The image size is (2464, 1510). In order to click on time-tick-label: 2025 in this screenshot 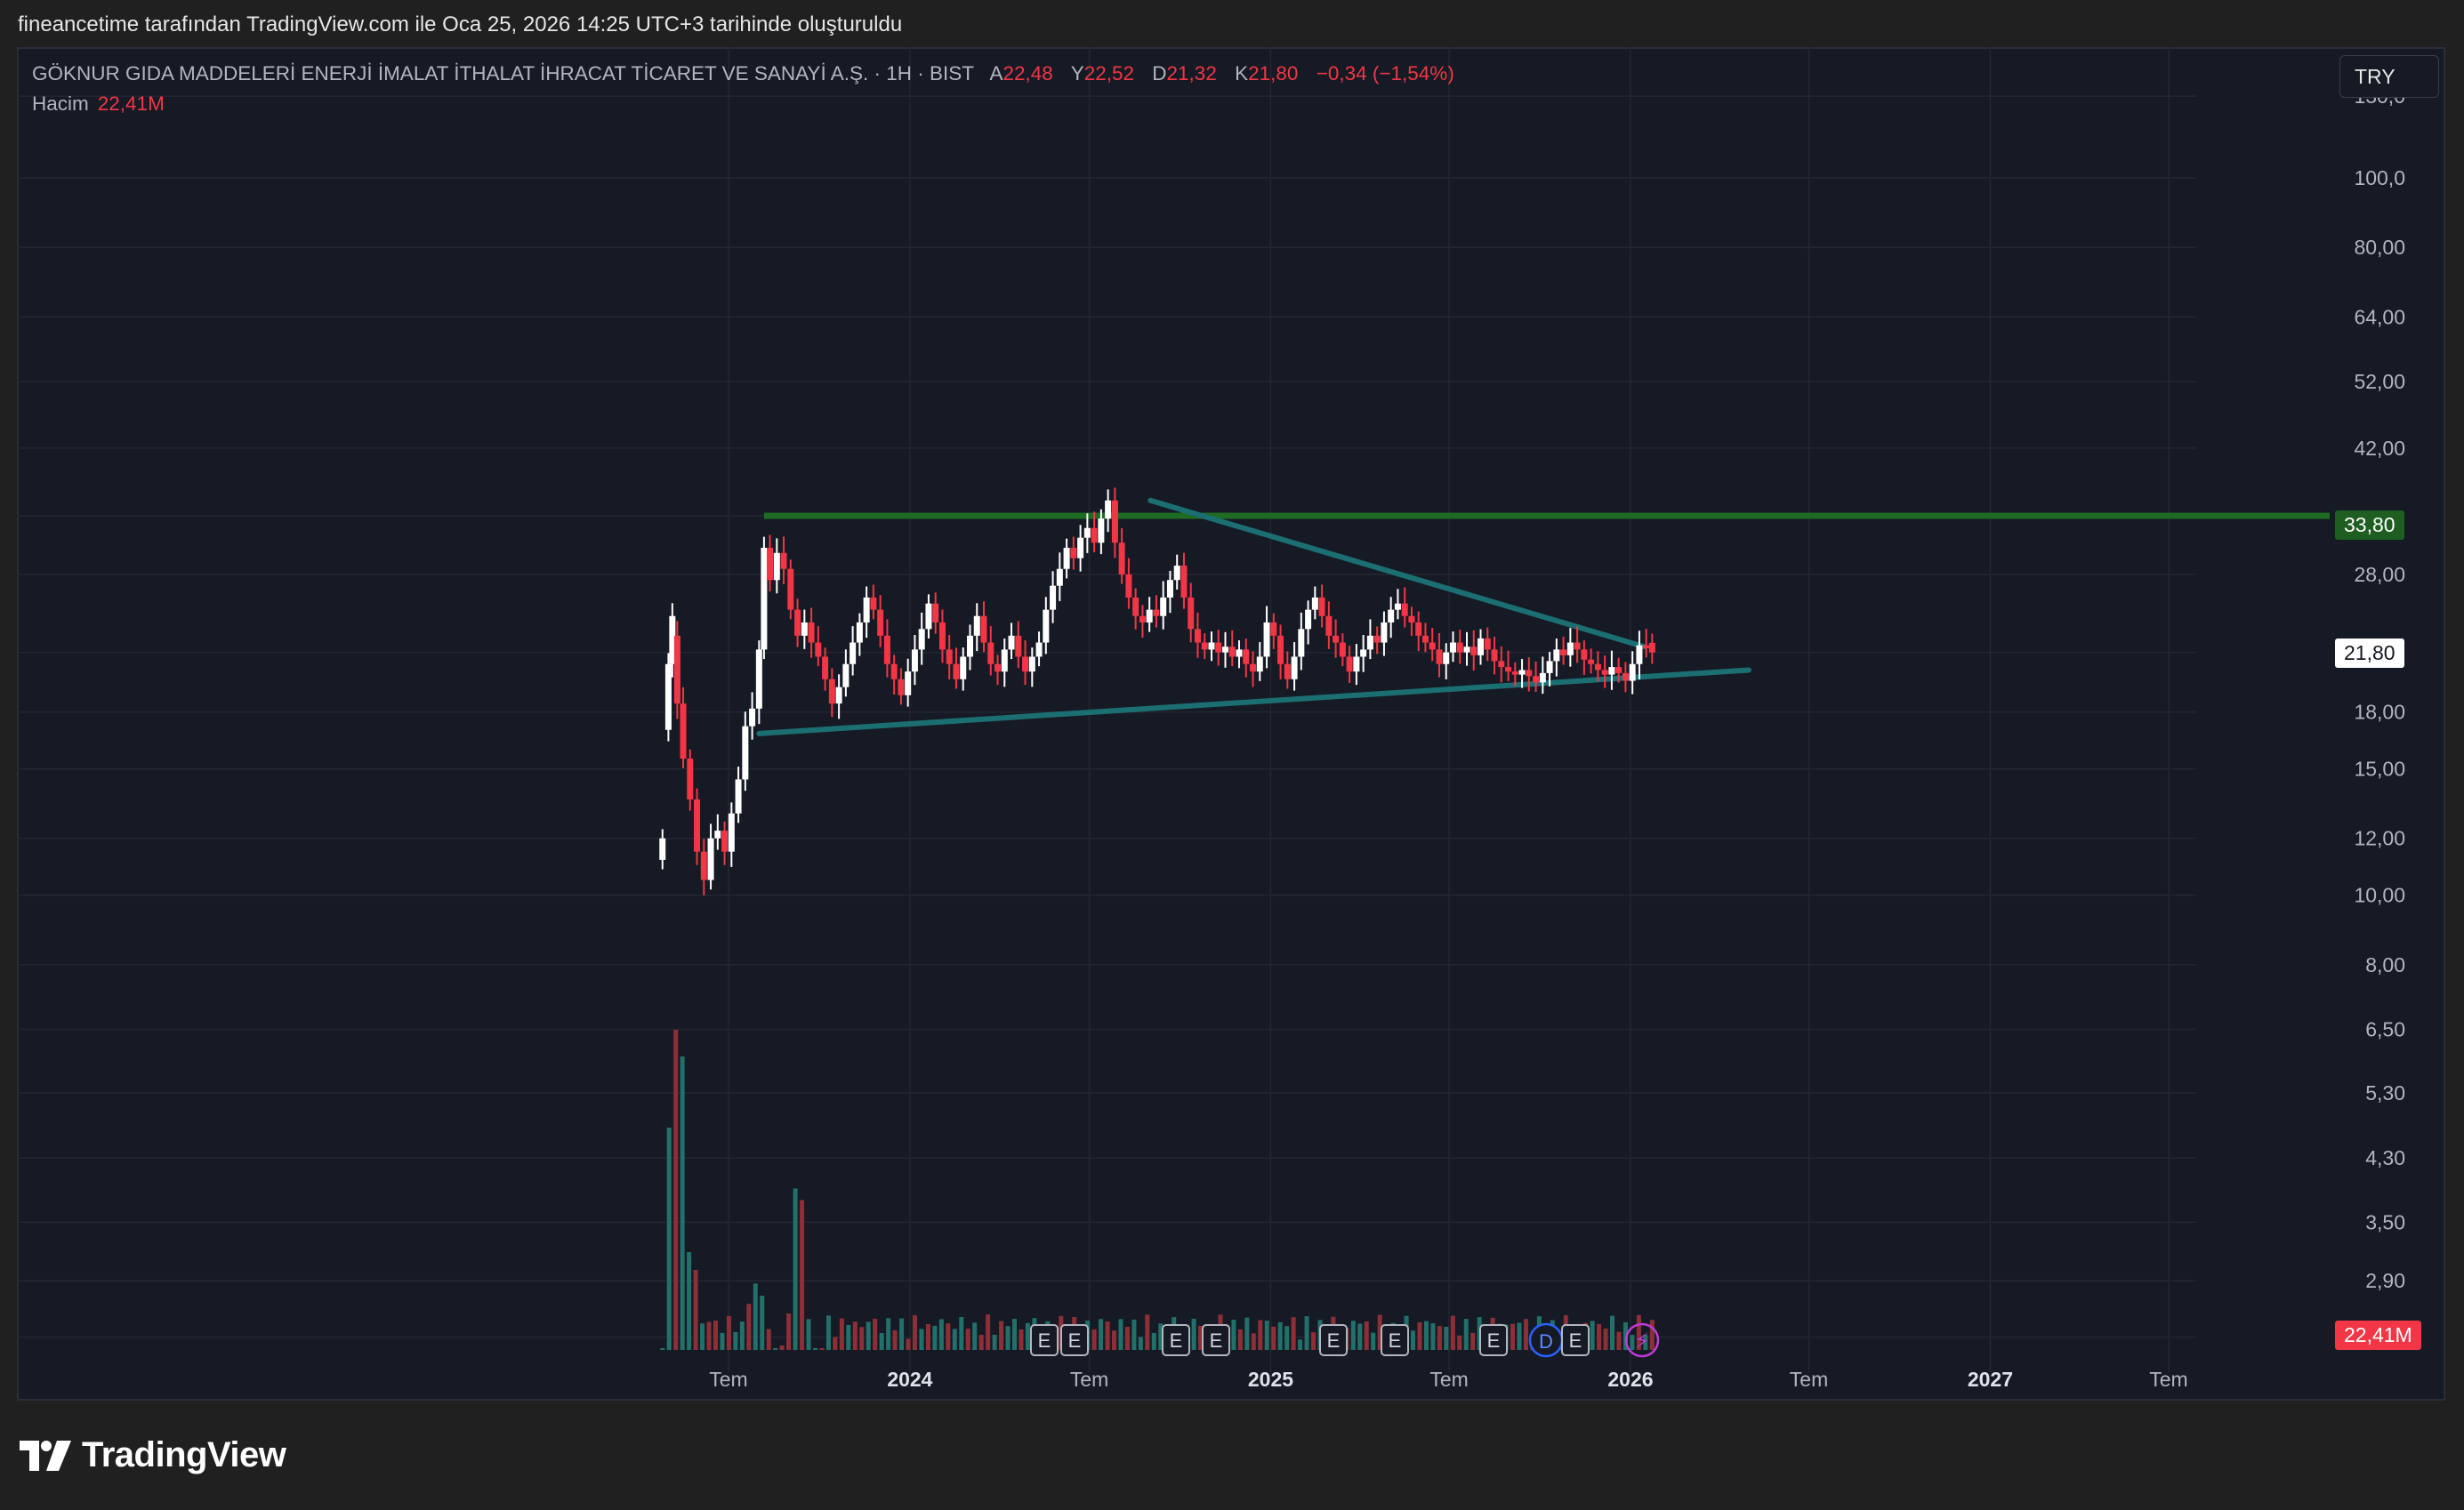, I will do `click(1271, 1379)`.